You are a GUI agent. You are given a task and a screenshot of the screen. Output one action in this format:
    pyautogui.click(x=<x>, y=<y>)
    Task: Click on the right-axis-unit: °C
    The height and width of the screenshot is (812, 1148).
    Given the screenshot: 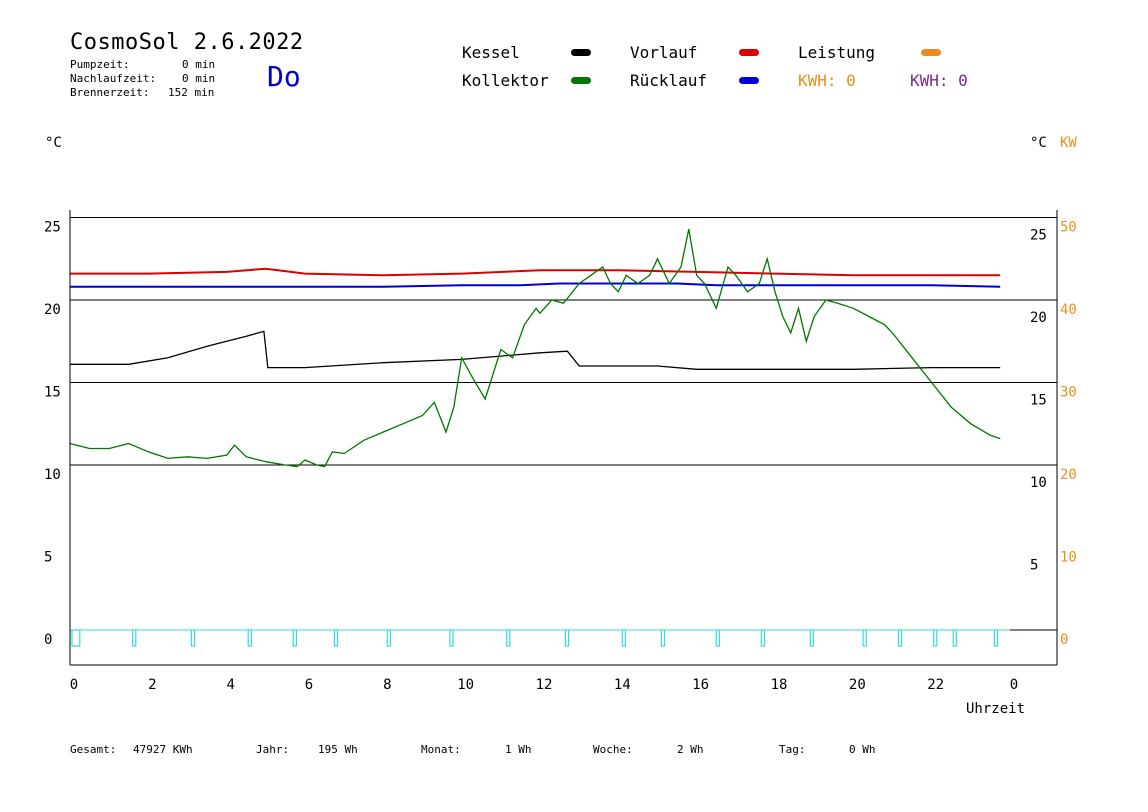 What is the action you would take?
    pyautogui.click(x=1038, y=143)
    